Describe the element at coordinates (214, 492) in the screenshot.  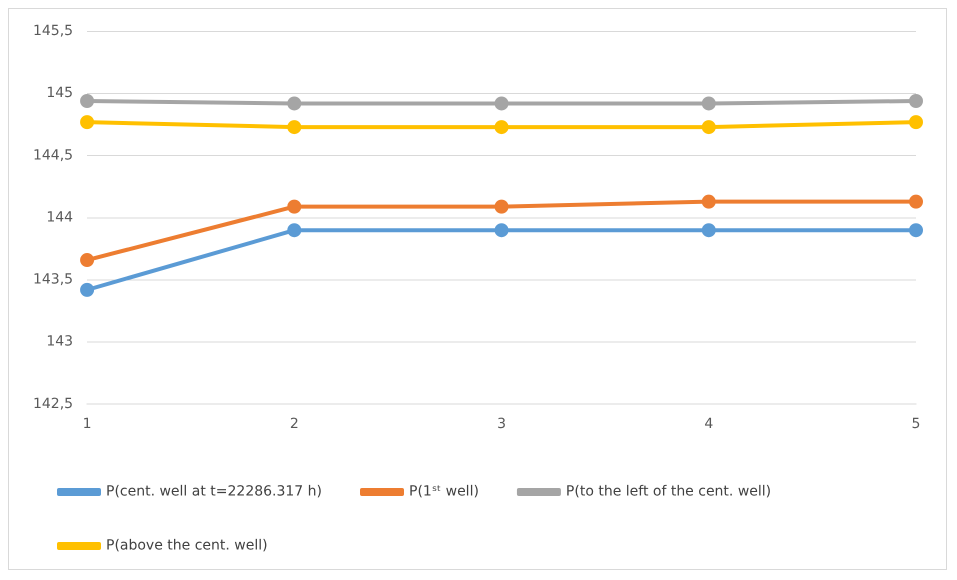
I see `legend-label: P(cent. well at t=22286.317 h)` at that location.